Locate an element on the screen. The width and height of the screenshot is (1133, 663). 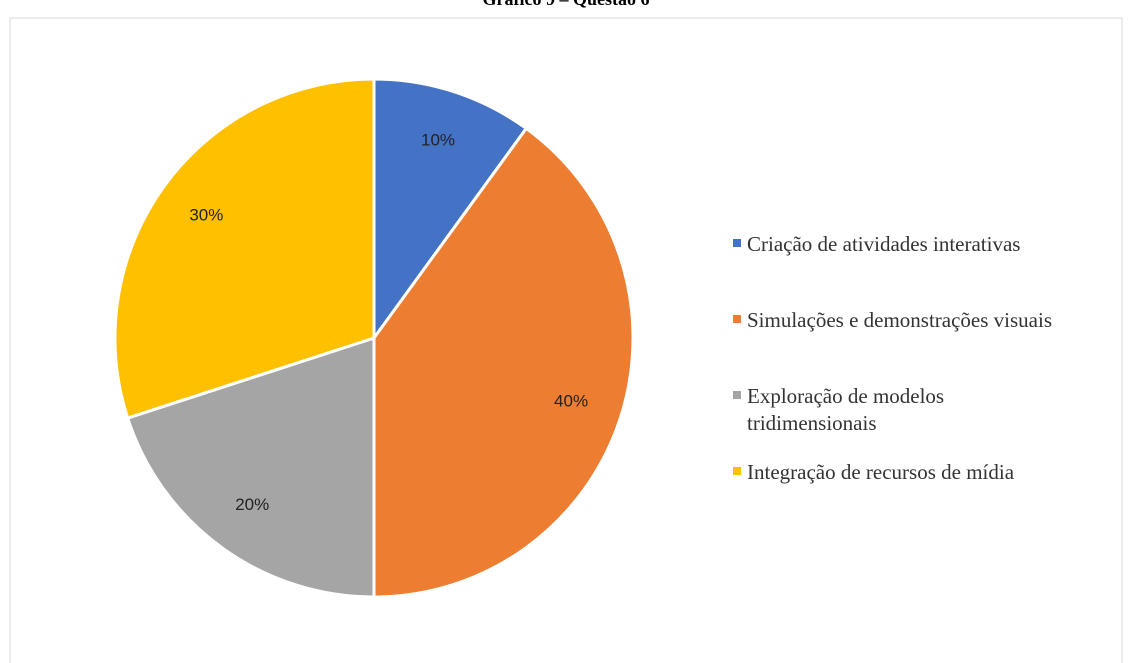
legend-item: Criação de atividades interativas is located at coordinates (893, 244).